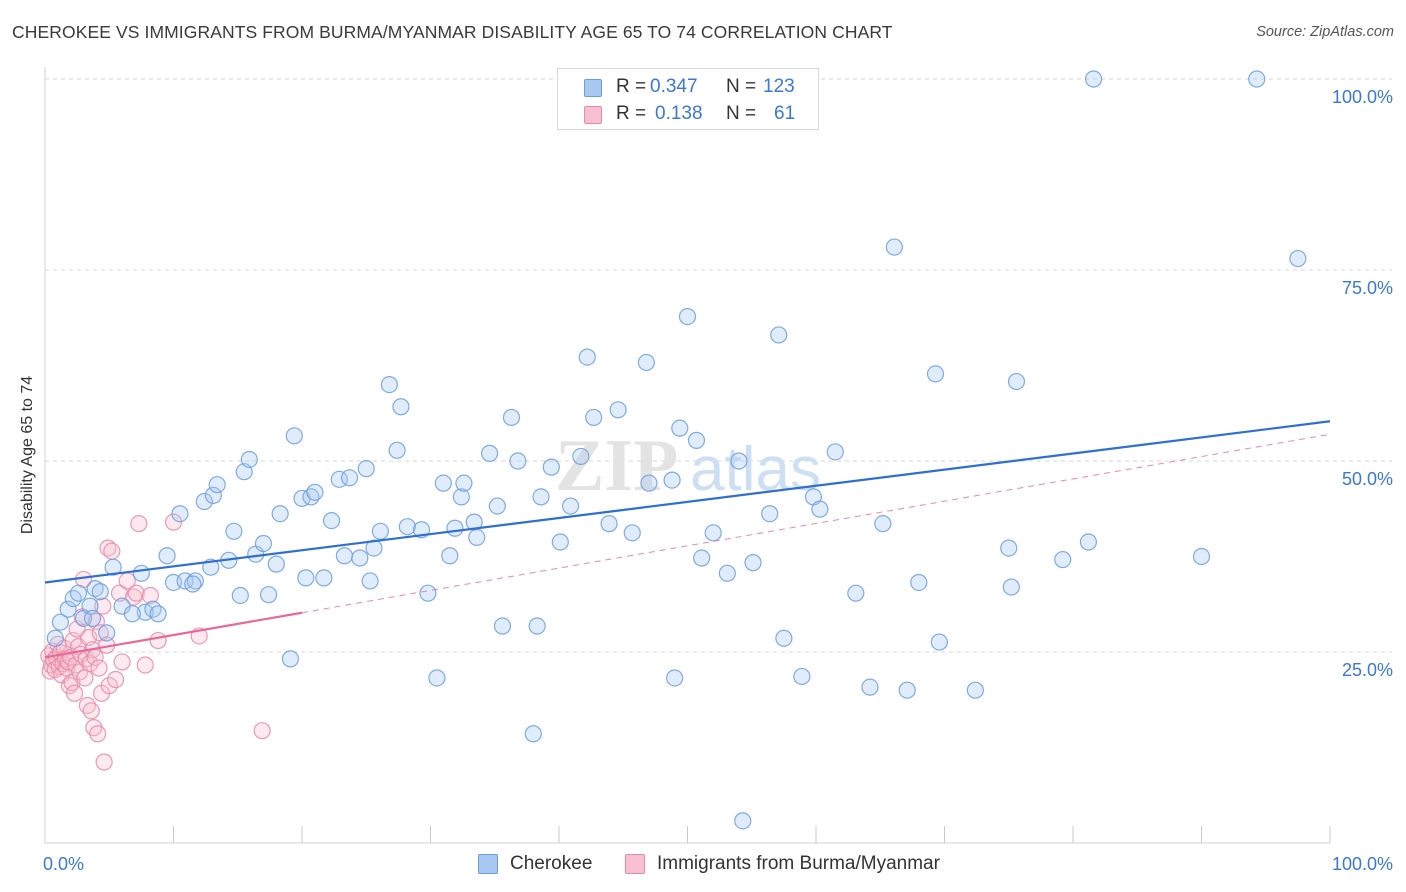  I want to click on n-label: N =, so click(741, 86).